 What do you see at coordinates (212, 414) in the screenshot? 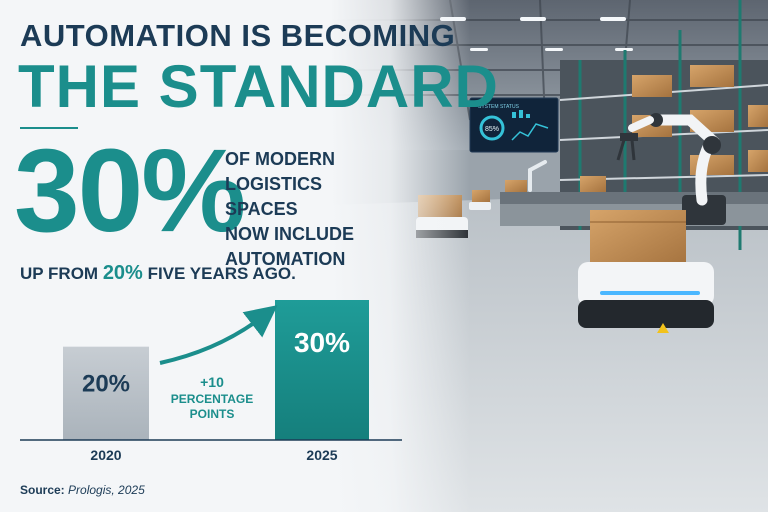
I see `change-label-line: POINTS` at bounding box center [212, 414].